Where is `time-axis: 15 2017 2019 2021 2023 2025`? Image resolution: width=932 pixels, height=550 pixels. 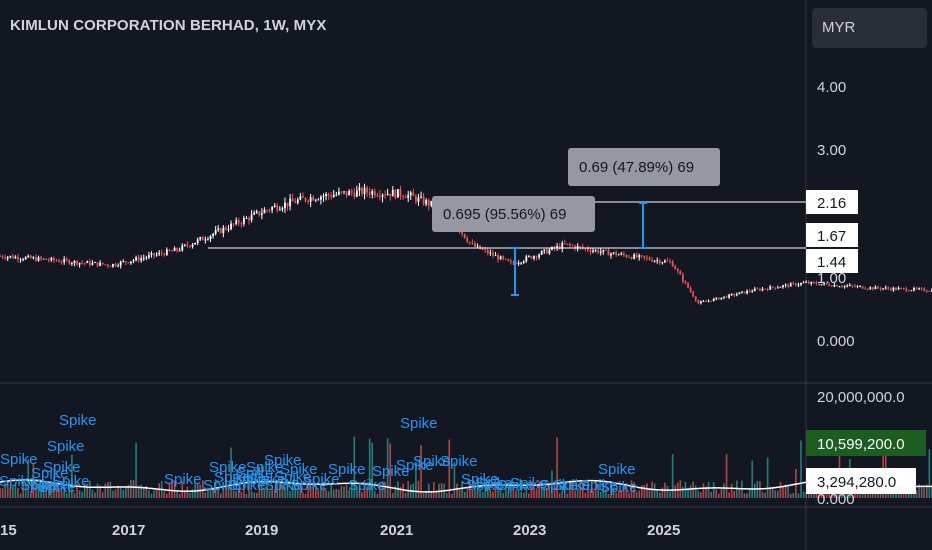 time-axis: 15 2017 2019 2021 2023 2025 is located at coordinates (340, 530).